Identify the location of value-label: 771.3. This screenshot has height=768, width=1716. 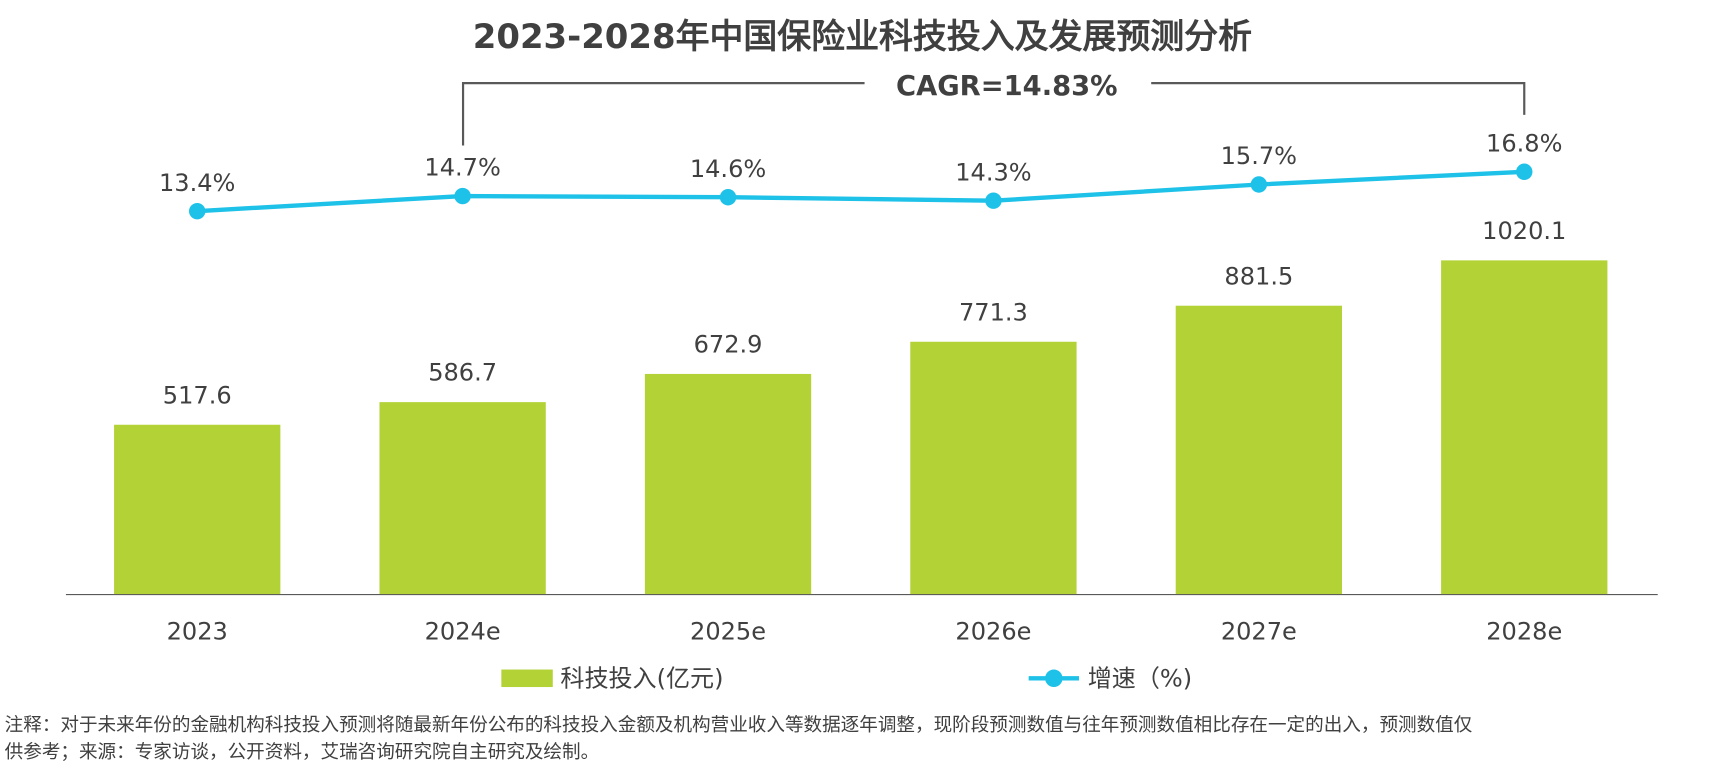
(993, 312).